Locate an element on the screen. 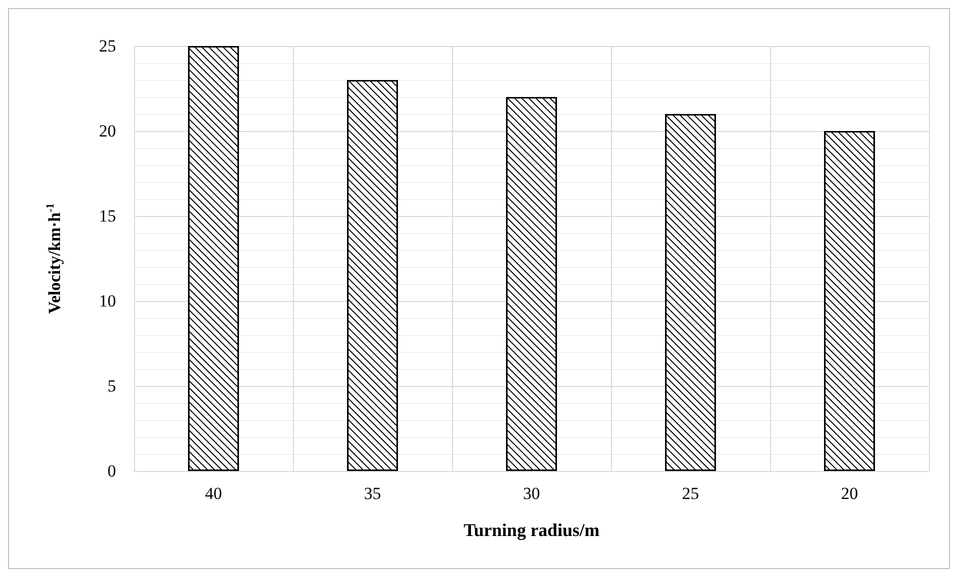  x-axis-title: Turning radius/m is located at coordinates (532, 530).